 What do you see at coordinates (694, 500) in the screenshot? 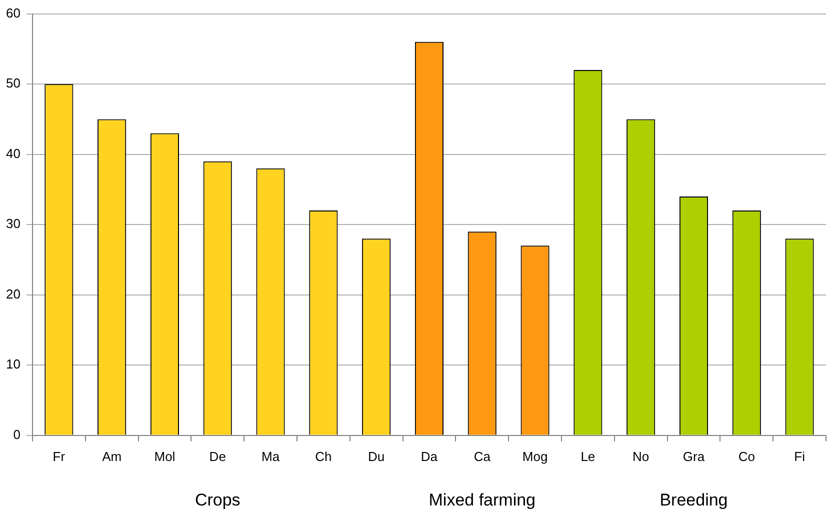
I see `text: Breeding` at bounding box center [694, 500].